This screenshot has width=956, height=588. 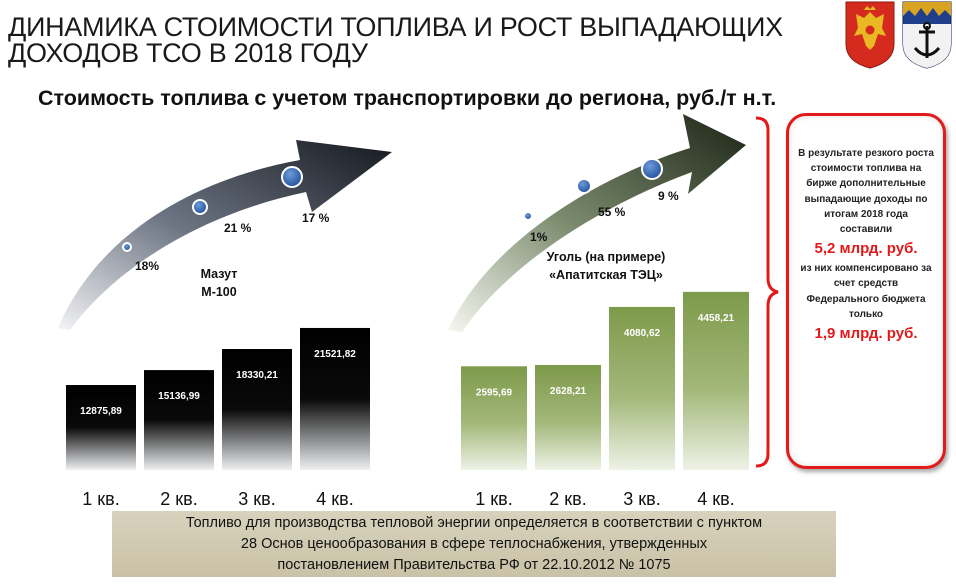 I want to click on series-label-line-1: Уголь (на примере), so click(x=606, y=257).